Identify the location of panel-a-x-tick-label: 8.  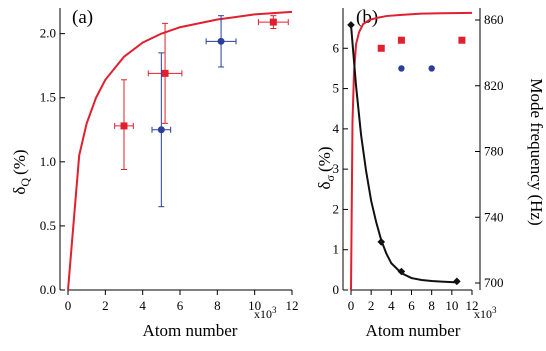
(217, 305).